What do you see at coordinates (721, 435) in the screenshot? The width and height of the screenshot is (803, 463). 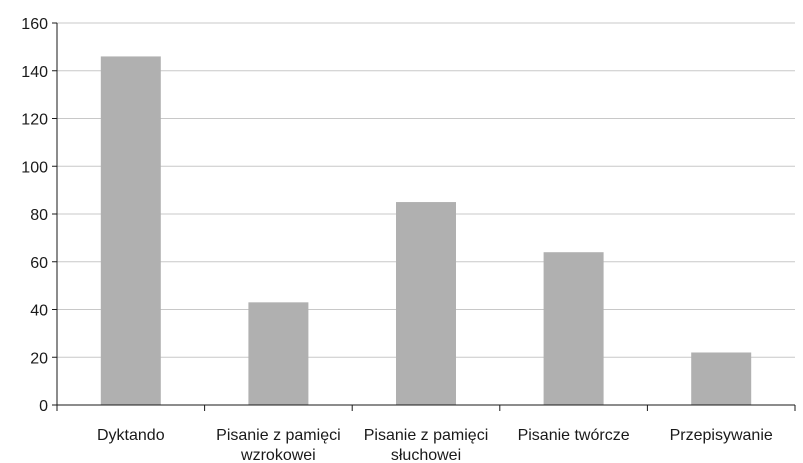 I see `x-category-label: Przepisywanie` at bounding box center [721, 435].